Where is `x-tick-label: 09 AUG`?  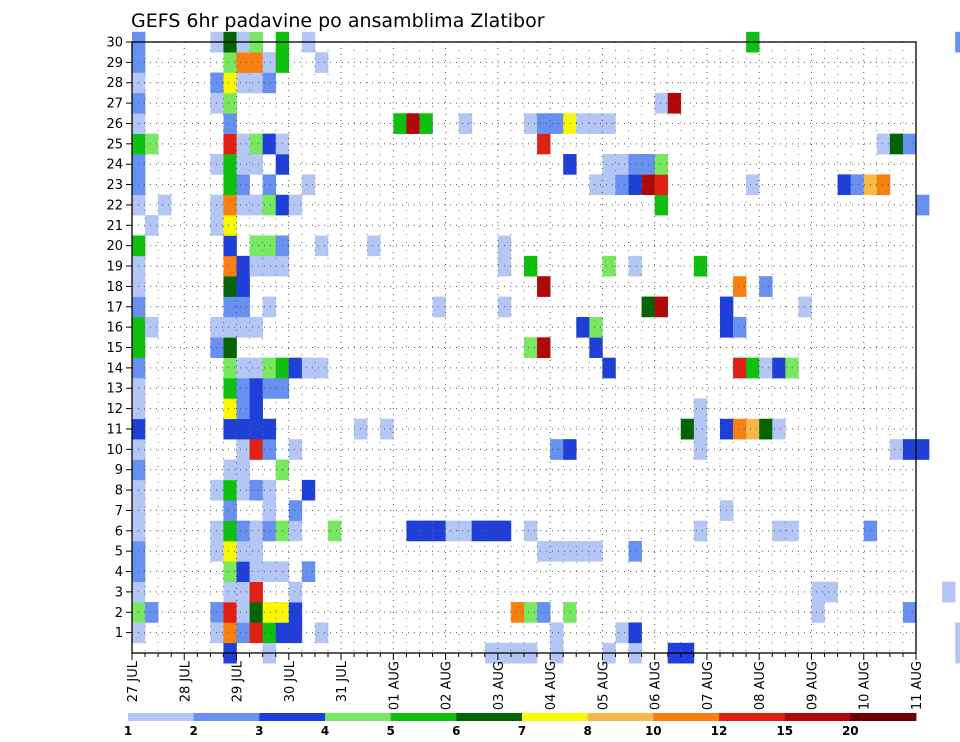 x-tick-label: 09 AUG is located at coordinates (813, 685).